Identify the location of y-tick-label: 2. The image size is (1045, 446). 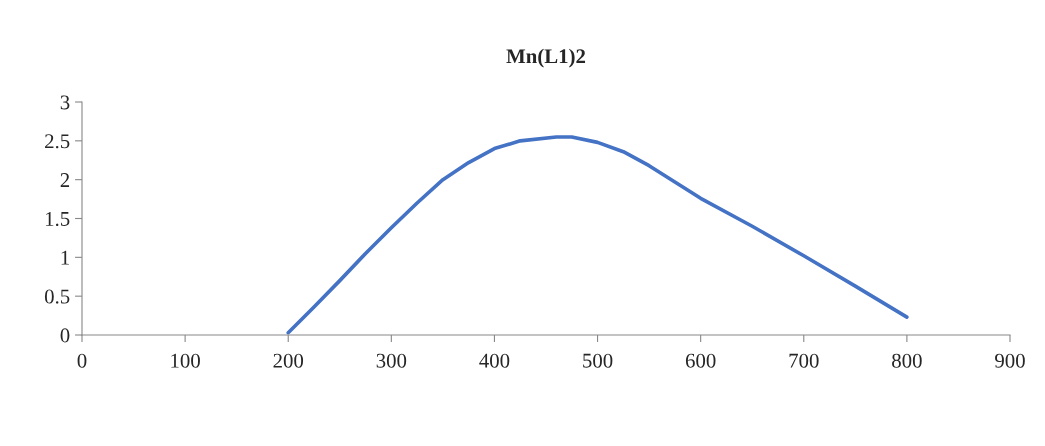
(65, 180).